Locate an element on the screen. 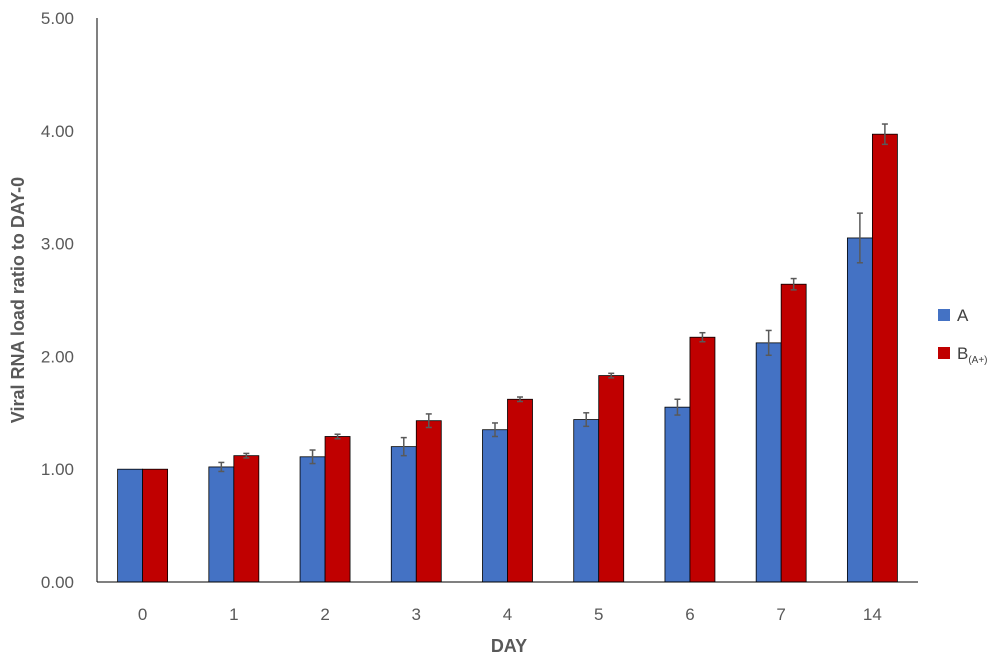 The image size is (1000, 661). x-tick-labels: 0 1 2 3 4 5 6 7 14 is located at coordinates (510, 614).